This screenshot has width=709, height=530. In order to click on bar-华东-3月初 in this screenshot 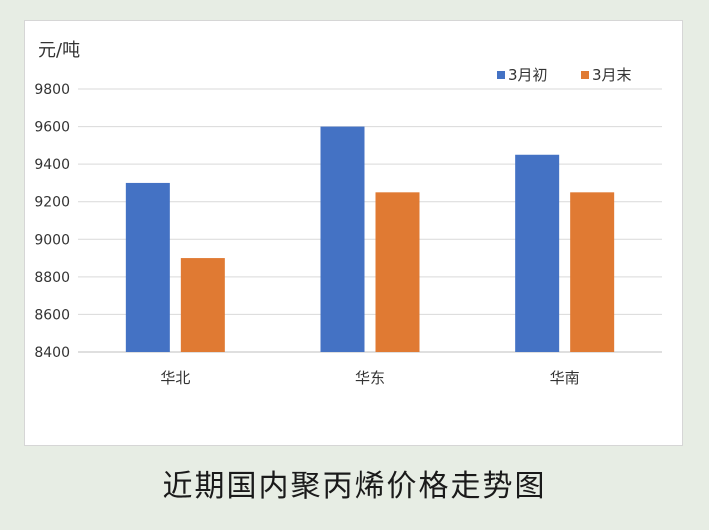, I will do `click(342, 239)`.